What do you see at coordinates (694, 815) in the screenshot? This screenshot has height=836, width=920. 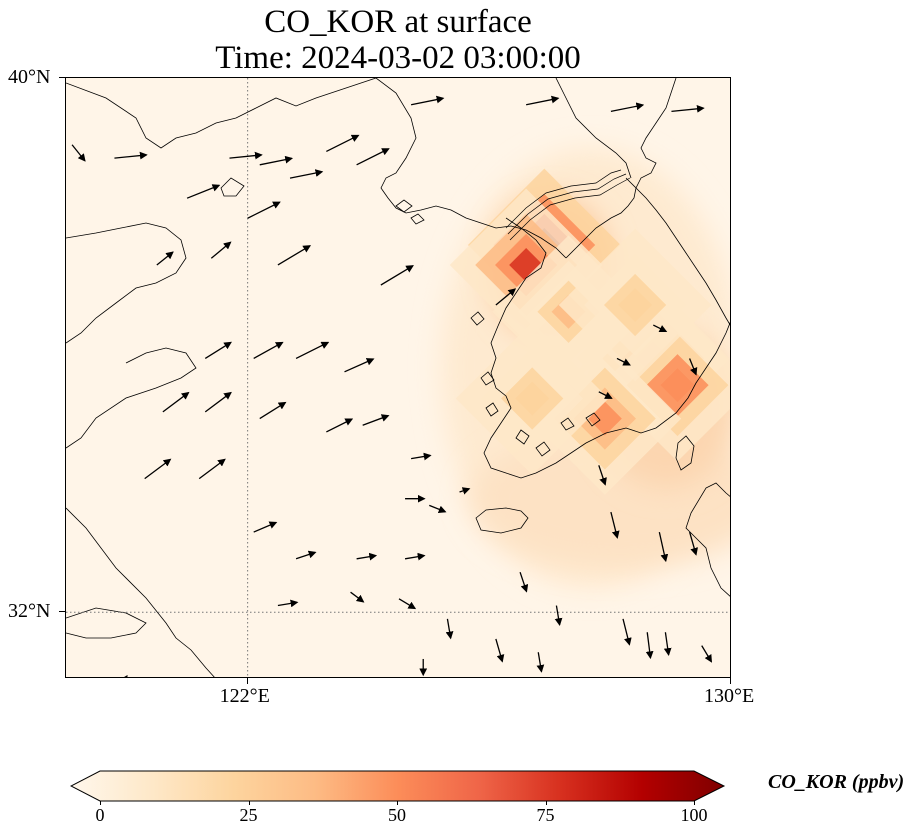 I see `colorbar-tick-label: 100` at bounding box center [694, 815].